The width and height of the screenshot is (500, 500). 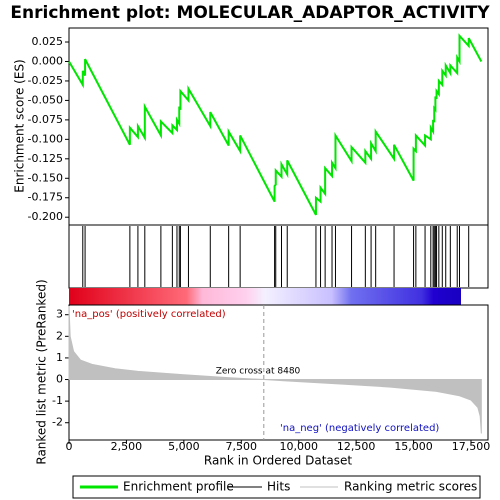 I want to click on y-tick-label: 1, so click(x=59, y=357).